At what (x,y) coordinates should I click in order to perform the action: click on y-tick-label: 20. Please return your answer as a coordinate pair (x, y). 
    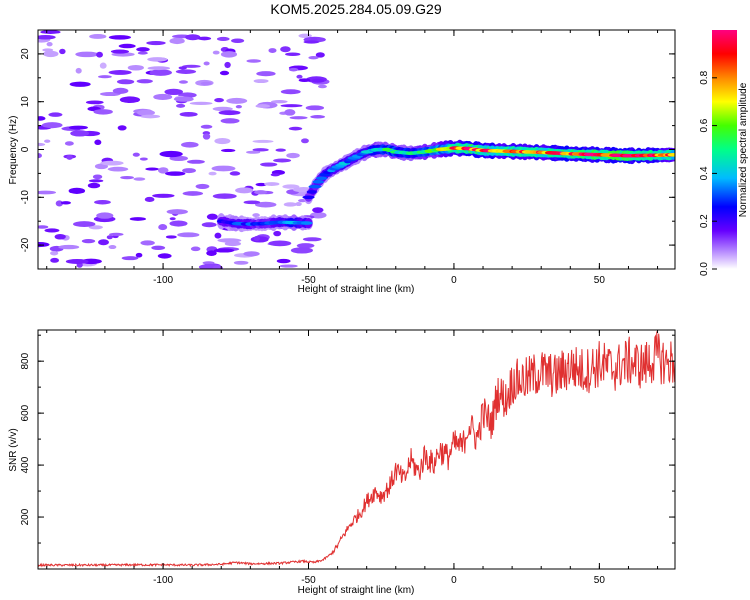
    Looking at the image, I should click on (25, 54).